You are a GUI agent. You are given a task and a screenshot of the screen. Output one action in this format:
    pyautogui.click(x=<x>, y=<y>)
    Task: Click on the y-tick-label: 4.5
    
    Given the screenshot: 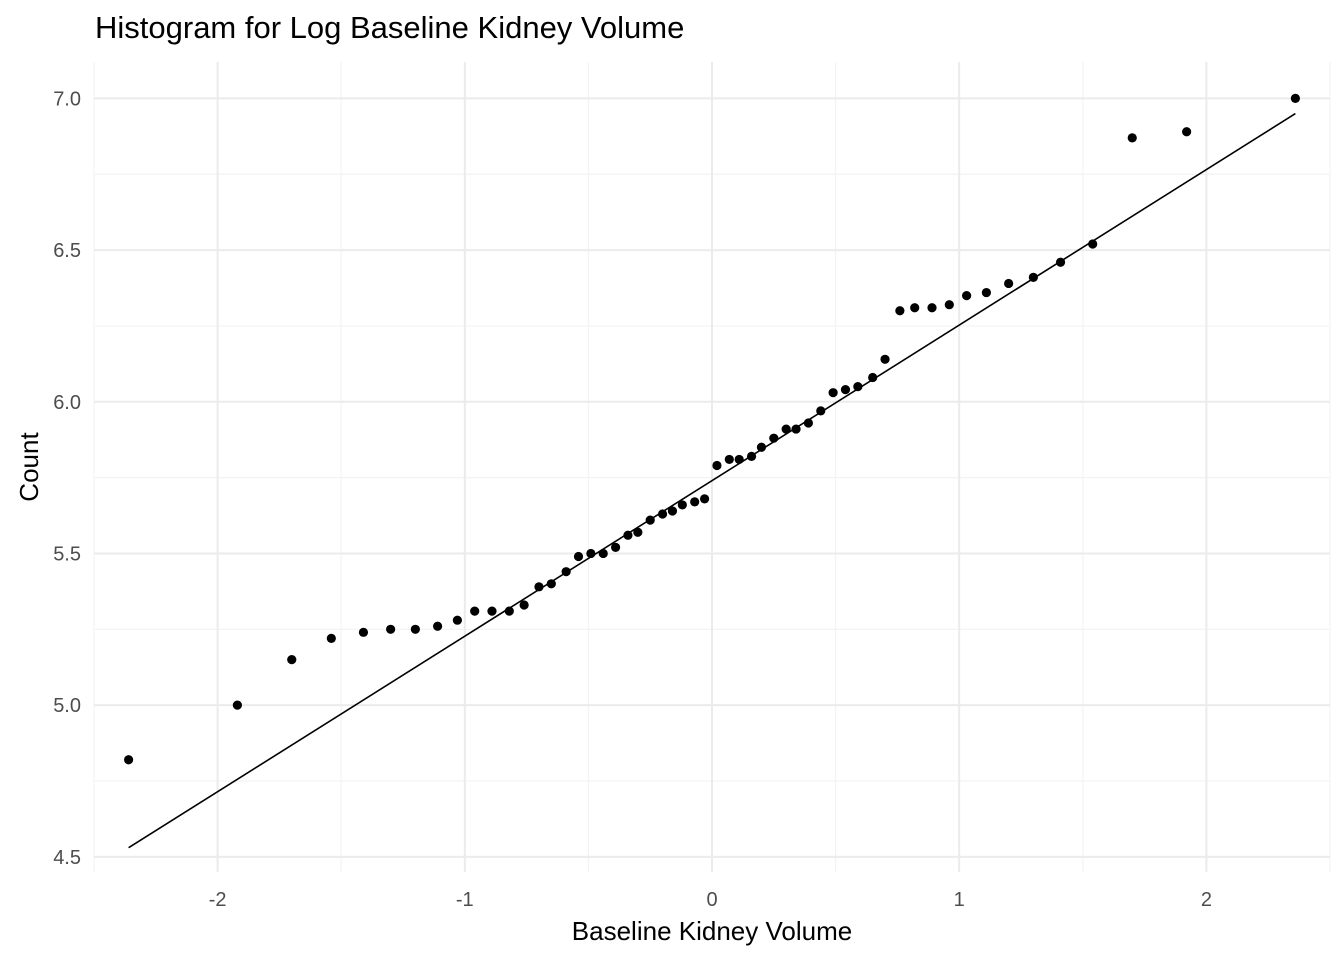 What is the action you would take?
    pyautogui.click(x=67, y=858)
    